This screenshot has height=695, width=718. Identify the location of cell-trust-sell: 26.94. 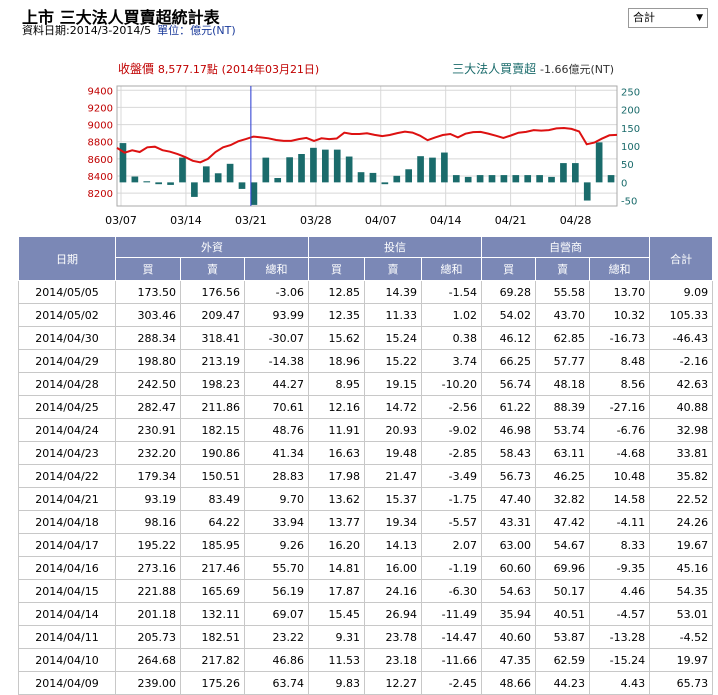
(393, 614).